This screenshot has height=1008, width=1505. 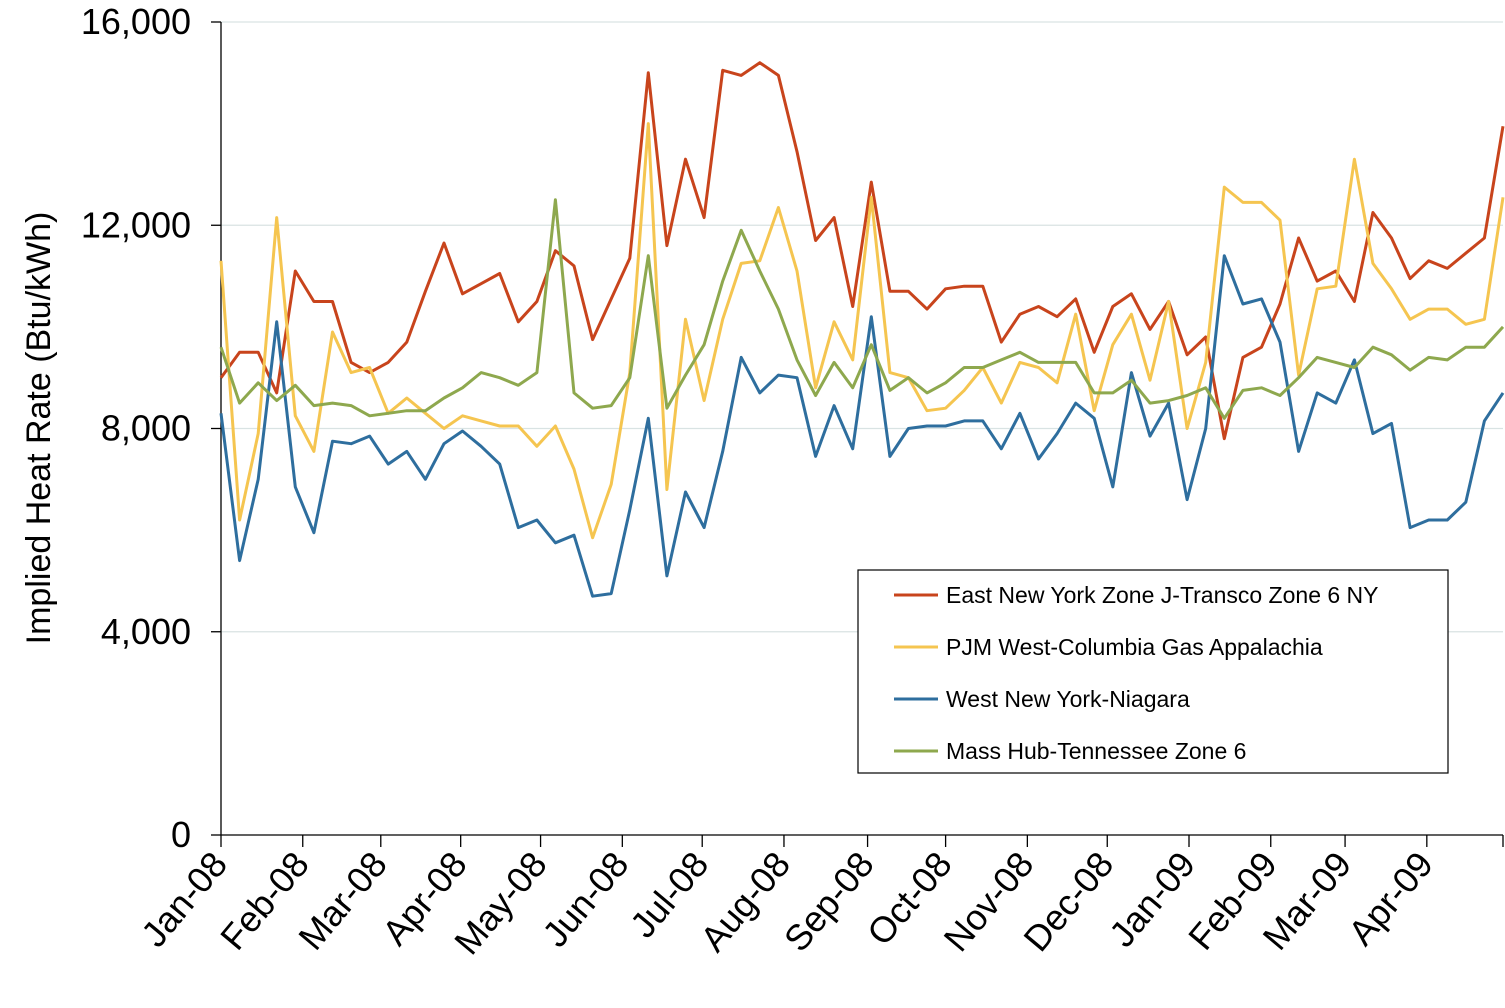 I want to click on y-tick-label: 12,000, so click(x=136, y=224).